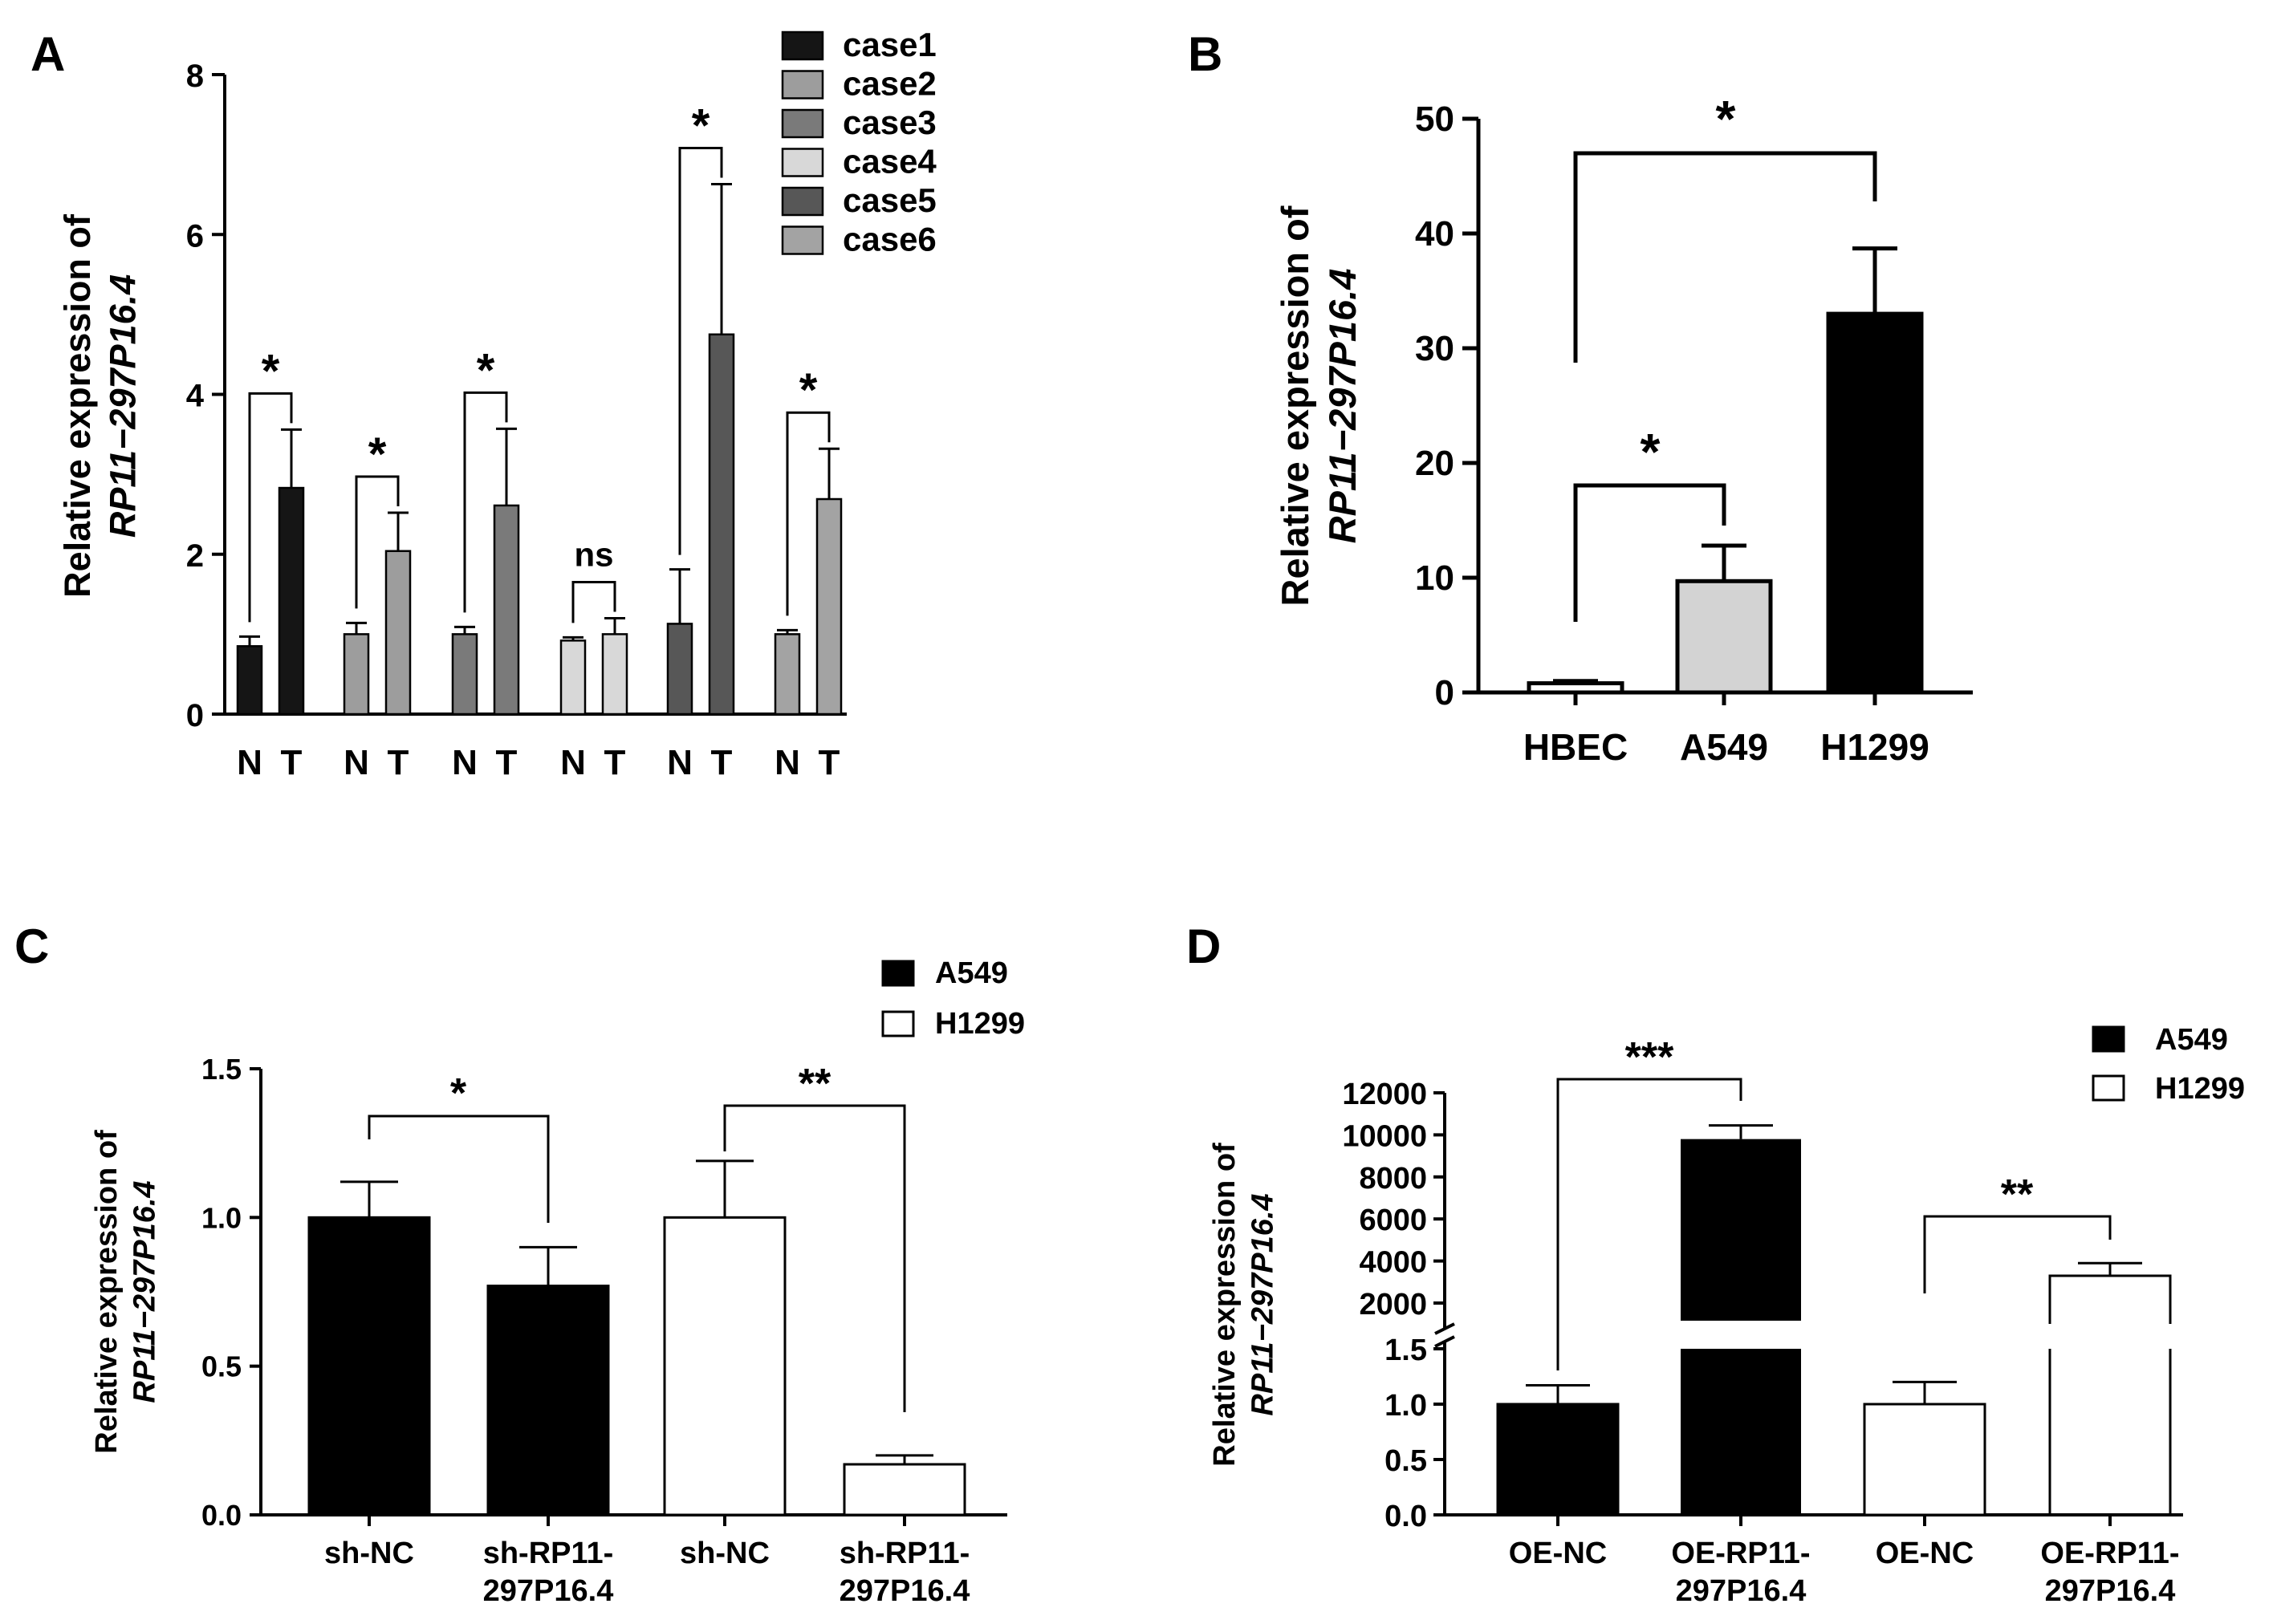  Describe the element at coordinates (145, 1291) in the screenshot. I see `y-axis-label-line2: RP11−297P16.4` at that location.